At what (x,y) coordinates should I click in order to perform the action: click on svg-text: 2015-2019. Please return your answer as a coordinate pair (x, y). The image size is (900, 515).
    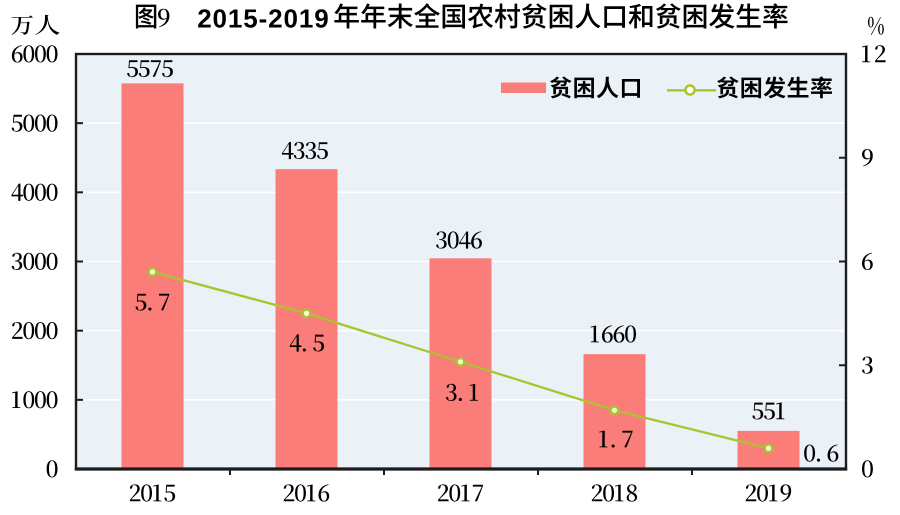
    Looking at the image, I should click on (263, 18).